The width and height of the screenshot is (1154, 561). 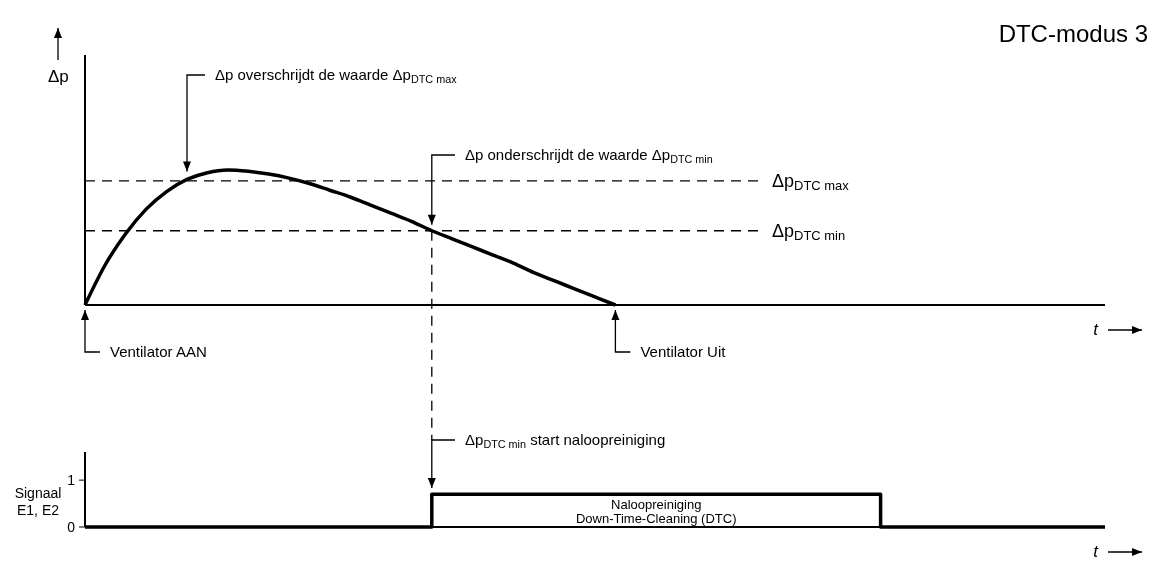 What do you see at coordinates (38, 501) in the screenshot?
I see `y-axis-title: Signaal E1, E2` at bounding box center [38, 501].